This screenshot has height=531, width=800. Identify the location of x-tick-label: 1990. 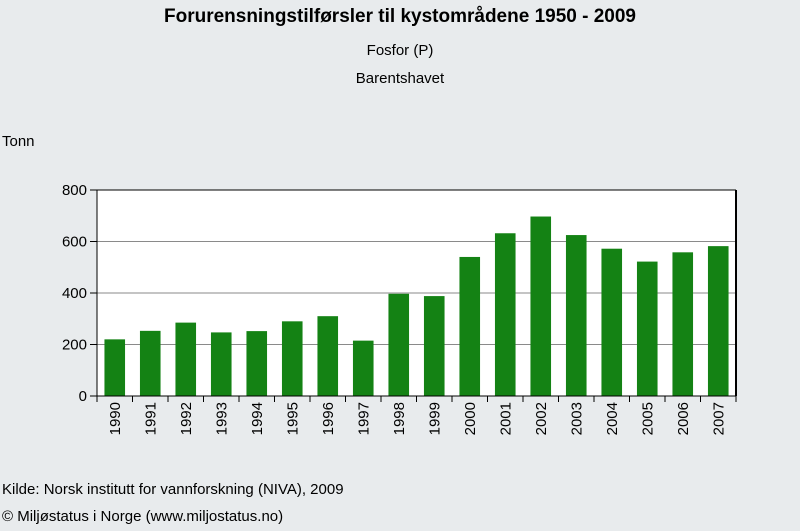
(115, 418).